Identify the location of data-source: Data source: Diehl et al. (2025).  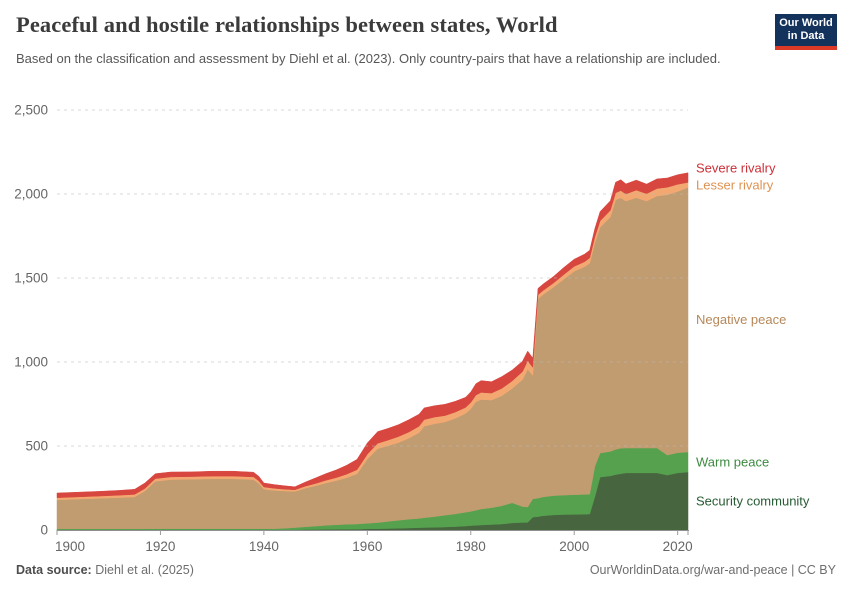
(105, 570).